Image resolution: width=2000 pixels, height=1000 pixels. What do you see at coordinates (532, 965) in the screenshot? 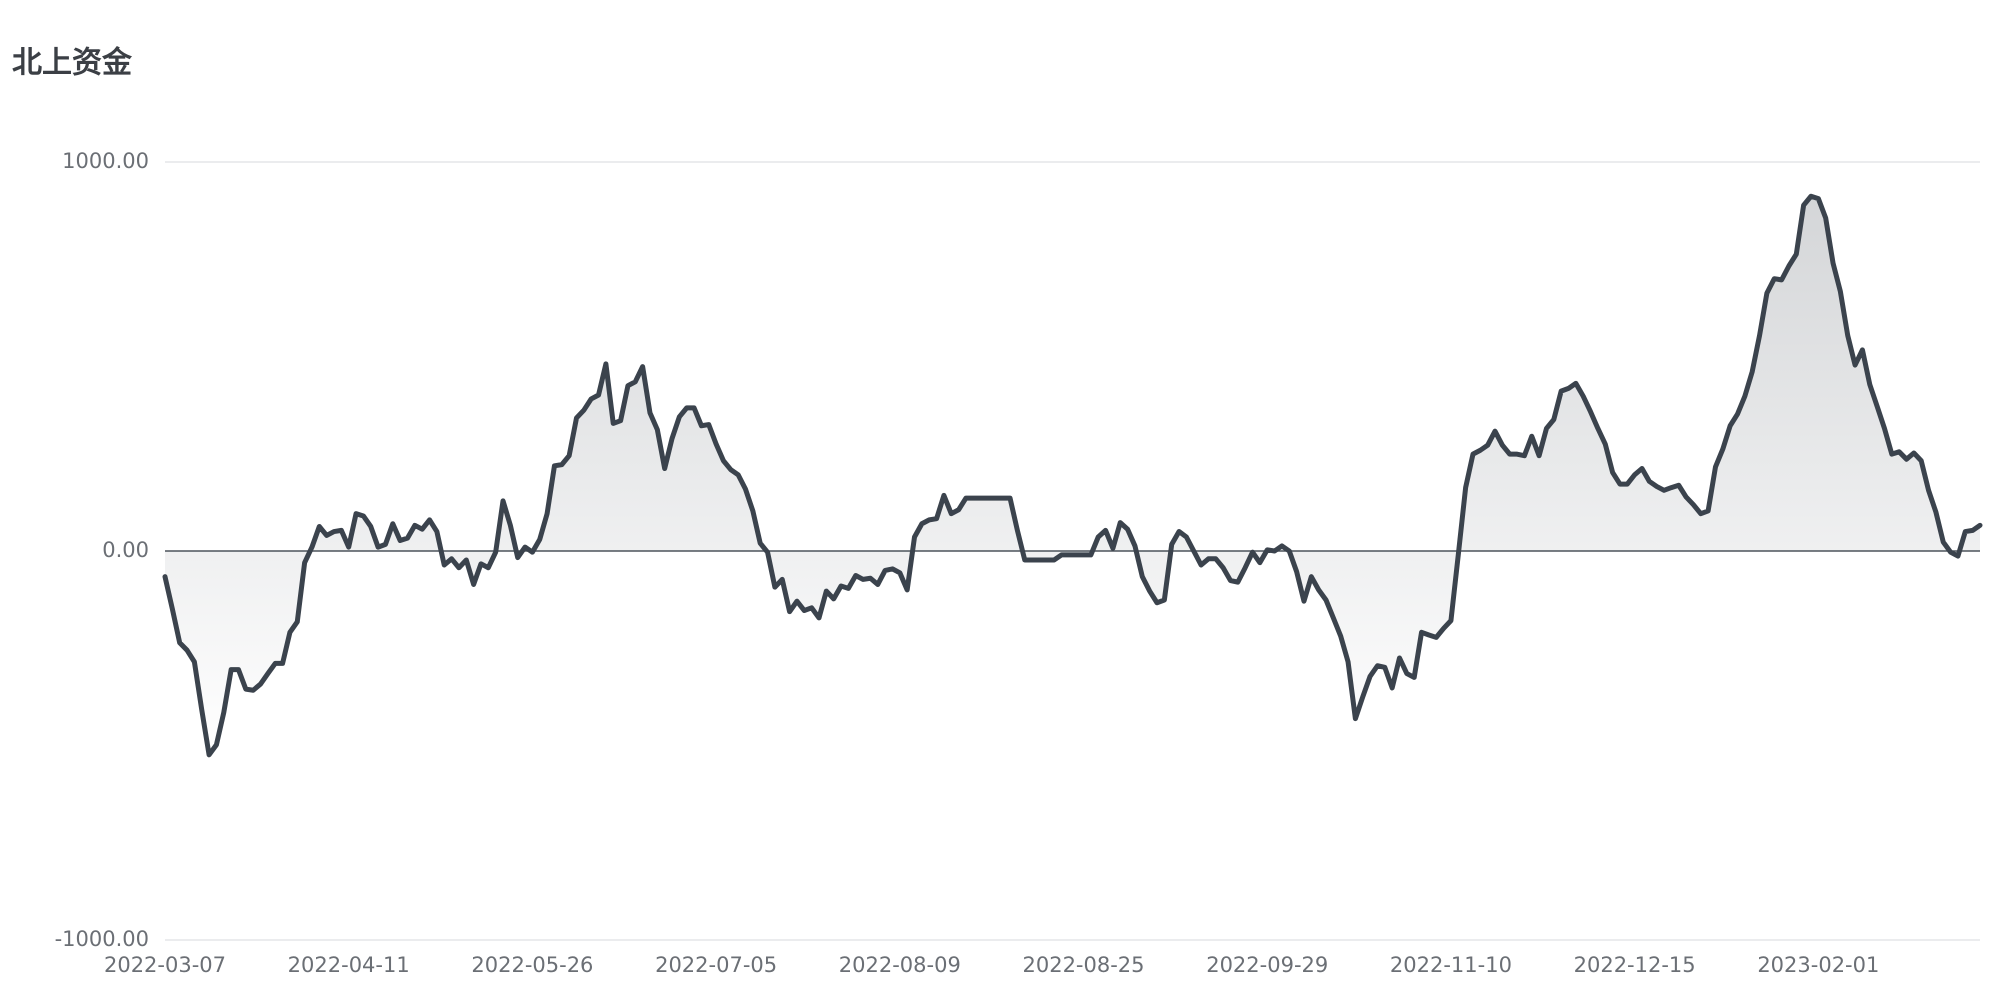
I see `x-tick-label: 2022-05-26` at bounding box center [532, 965].